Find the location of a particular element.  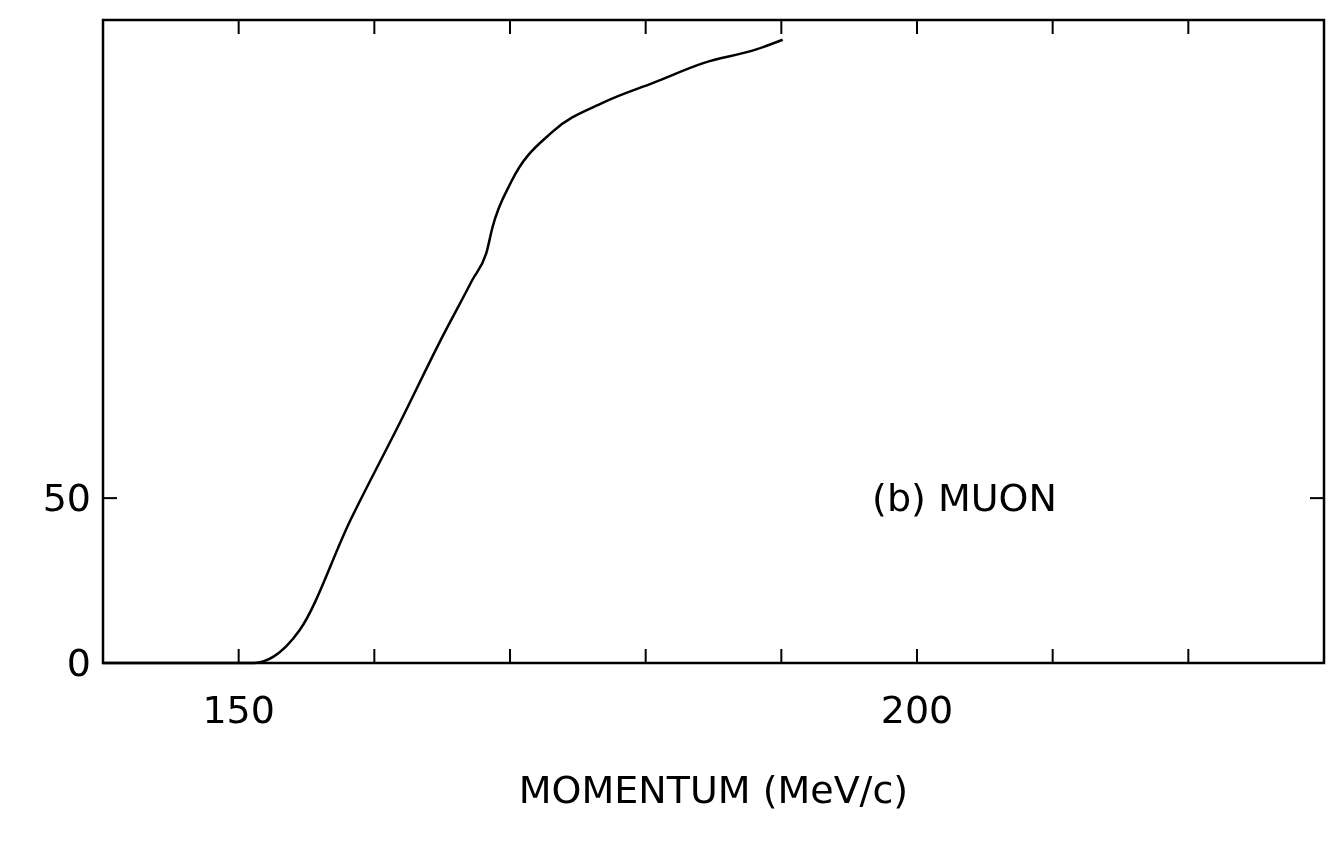

x-tick-label: 200 is located at coordinates (917, 710).